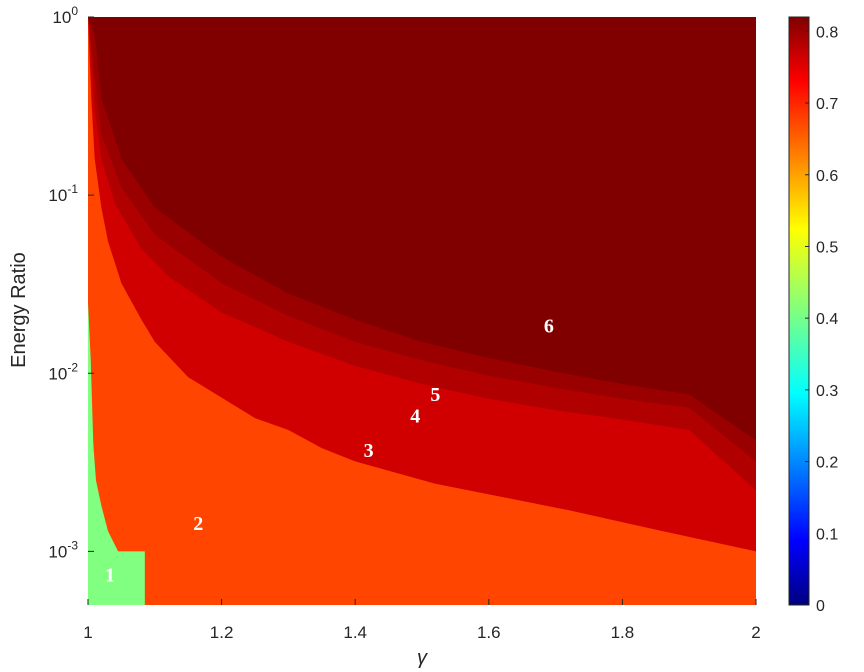  What do you see at coordinates (422, 620) in the screenshot?
I see `x-axis: 1 1.2 1.4 1.6 1.8 2` at bounding box center [422, 620].